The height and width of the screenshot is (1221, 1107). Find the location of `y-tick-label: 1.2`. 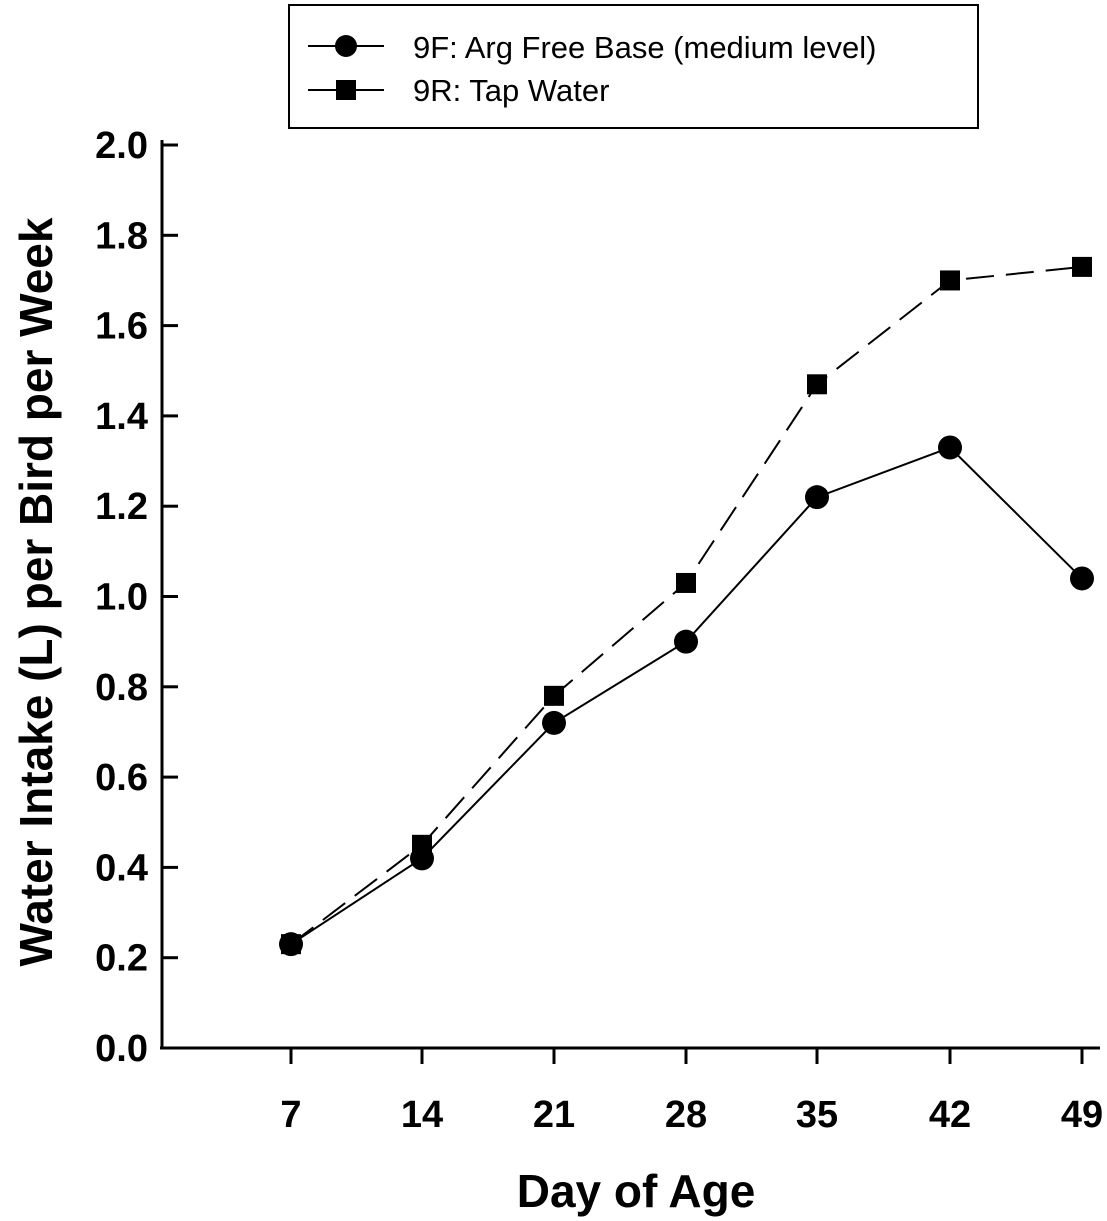

y-tick-label: 1.2 is located at coordinates (121, 507).